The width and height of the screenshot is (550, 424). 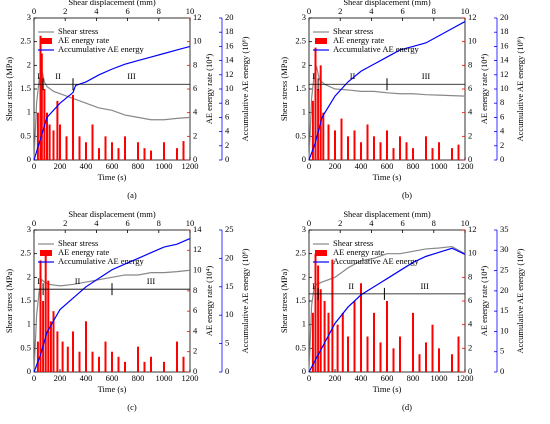 I want to click on x-tick-label: 600, so click(x=387, y=166).